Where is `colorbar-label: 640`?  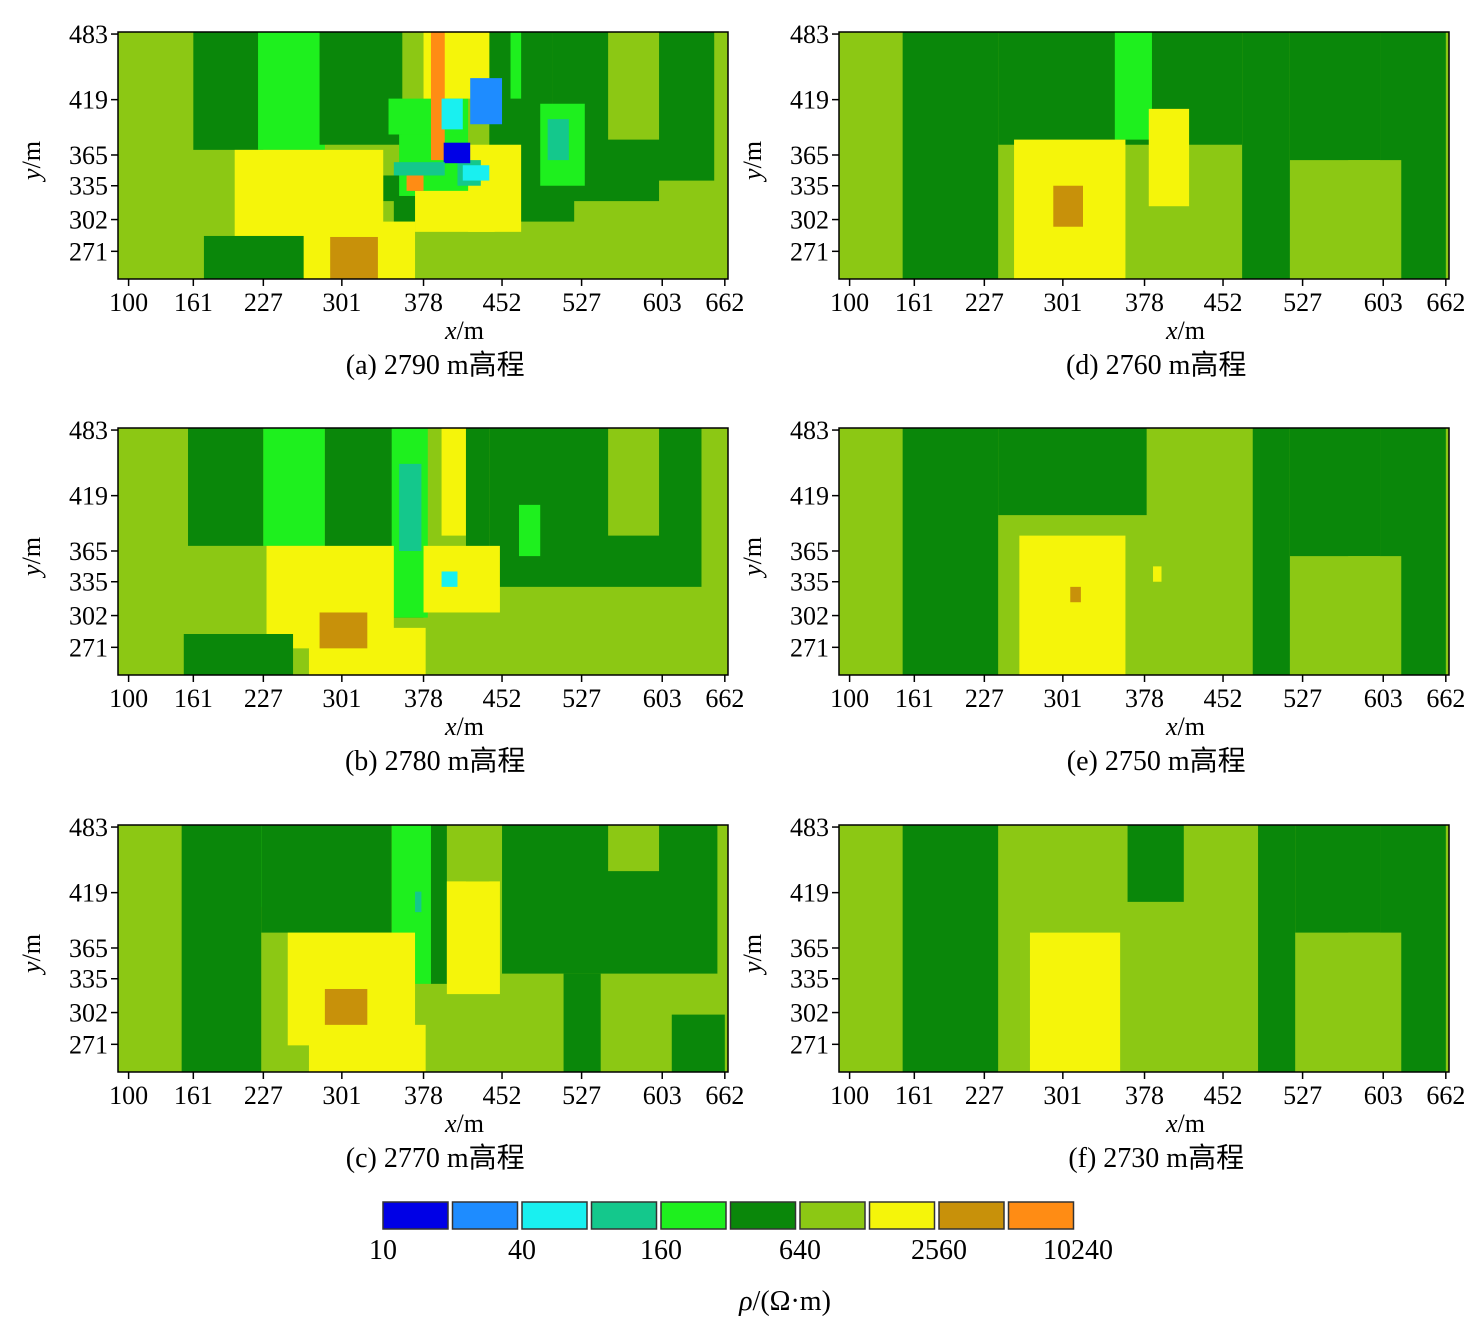
colorbar-label: 640 is located at coordinates (800, 1250).